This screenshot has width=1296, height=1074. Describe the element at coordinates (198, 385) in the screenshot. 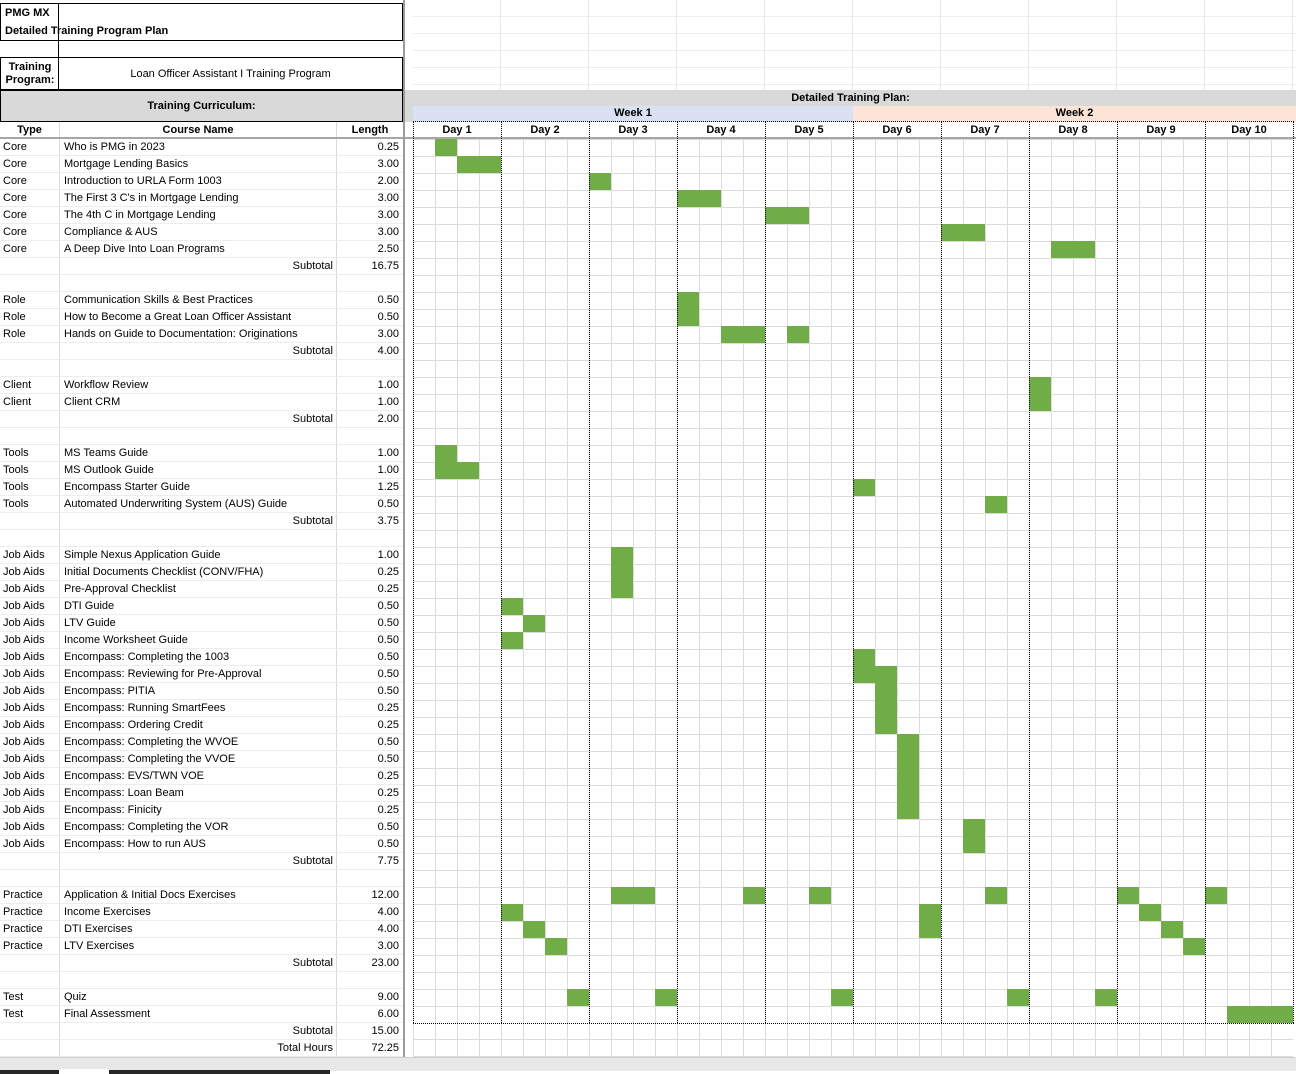

I see `cell-course-name: Workflow Review` at that location.